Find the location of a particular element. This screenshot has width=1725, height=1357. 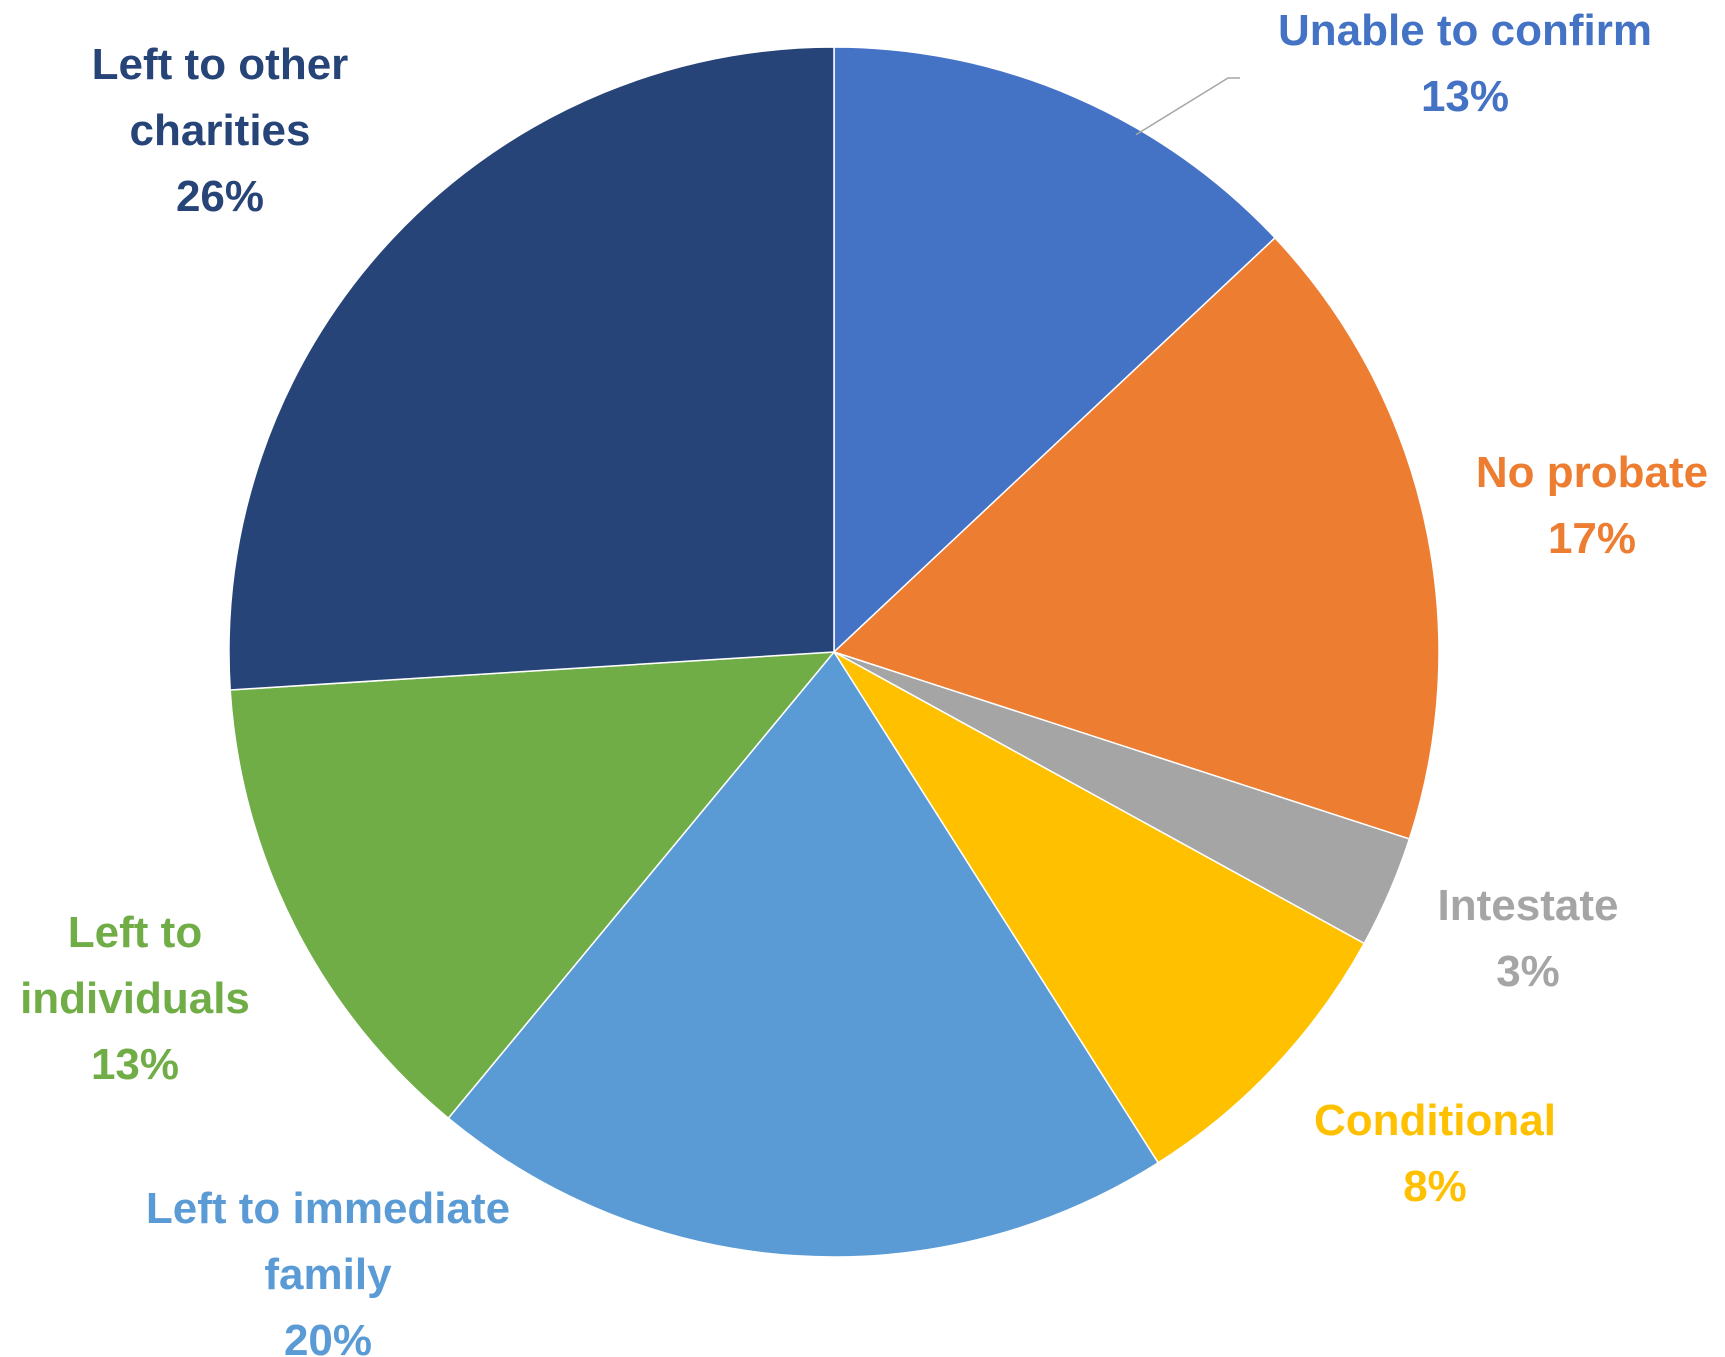

slice-category-label: Left to immediate is located at coordinates (328, 1208).